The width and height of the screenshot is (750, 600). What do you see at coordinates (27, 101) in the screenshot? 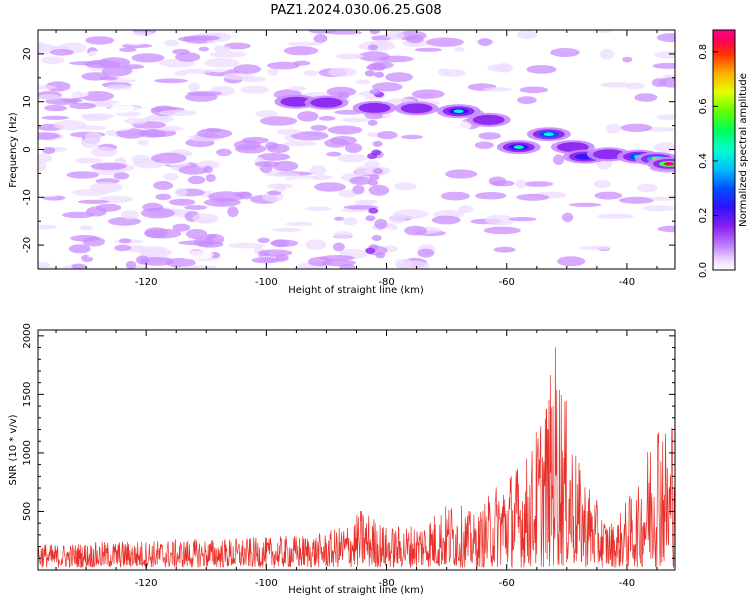
I see `y-tick-label: 10` at bounding box center [27, 101].